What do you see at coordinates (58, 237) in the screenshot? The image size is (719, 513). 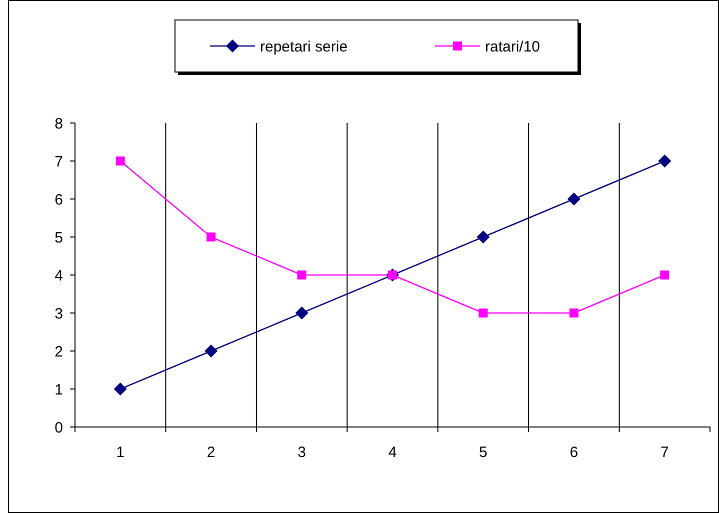 I see `y-tick-label: 5` at bounding box center [58, 237].